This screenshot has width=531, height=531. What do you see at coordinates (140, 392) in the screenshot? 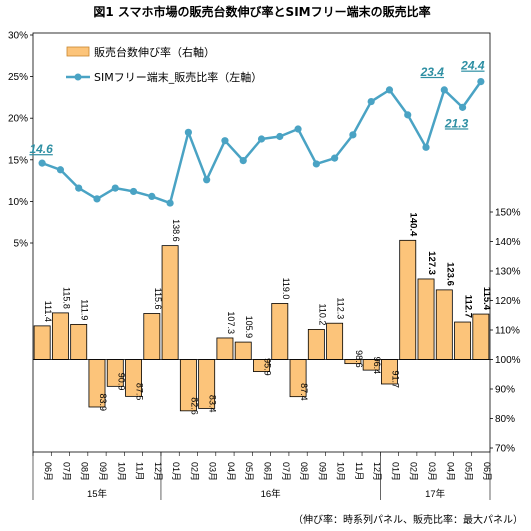
I see `bar-value-label: 87.5` at bounding box center [140, 392].